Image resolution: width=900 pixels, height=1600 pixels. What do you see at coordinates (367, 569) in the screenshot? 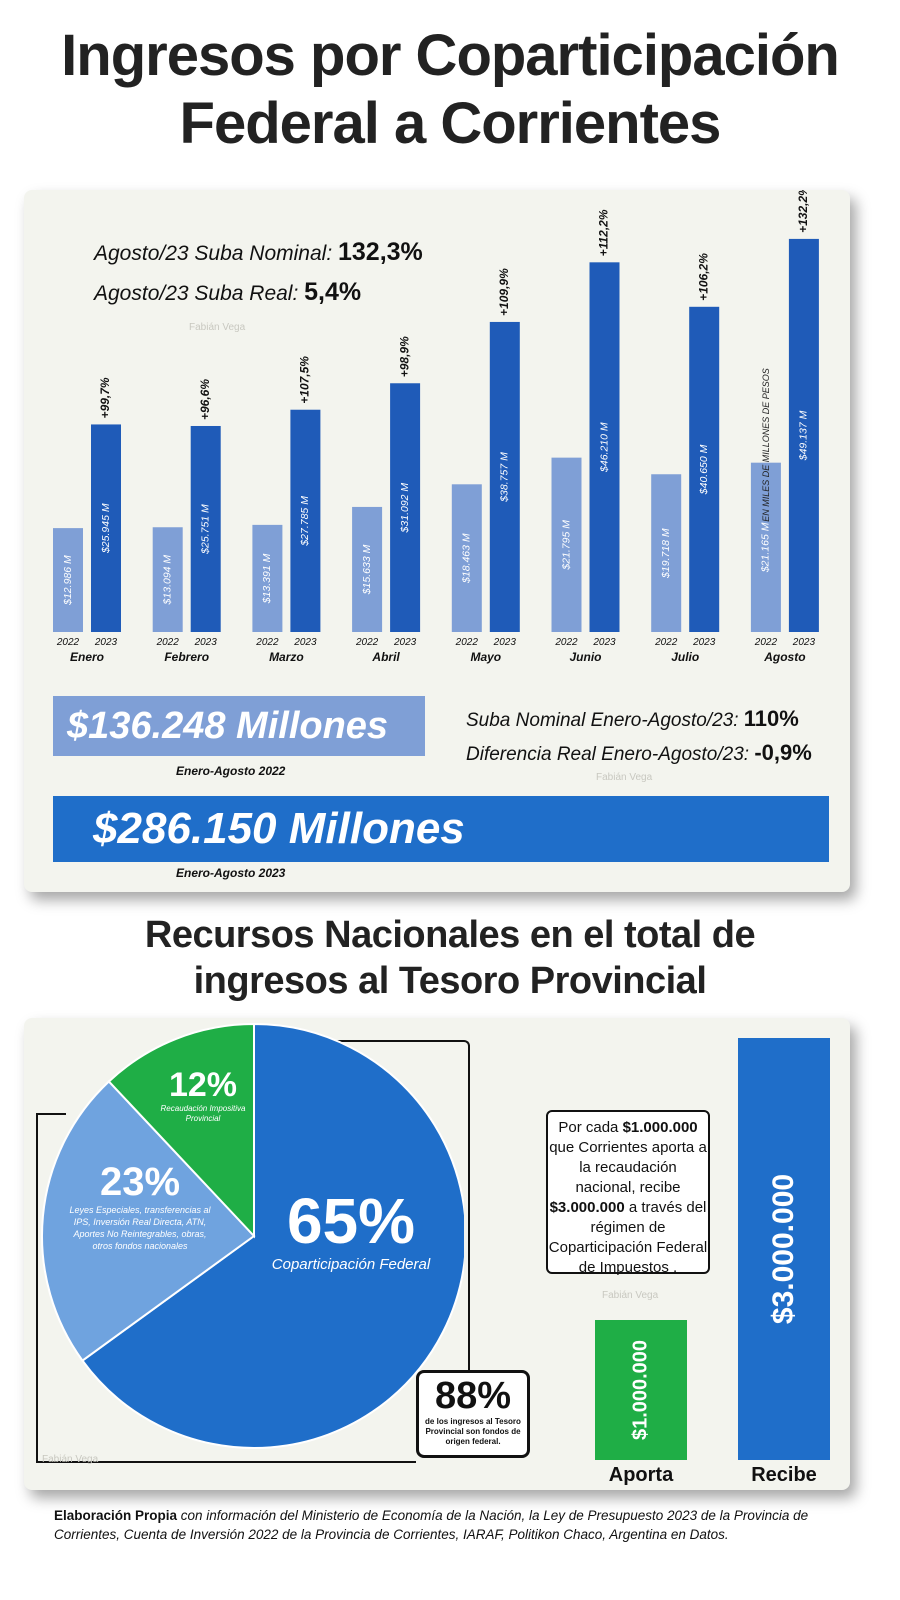
I see `bar-value-label: $15.633 M` at bounding box center [367, 569].